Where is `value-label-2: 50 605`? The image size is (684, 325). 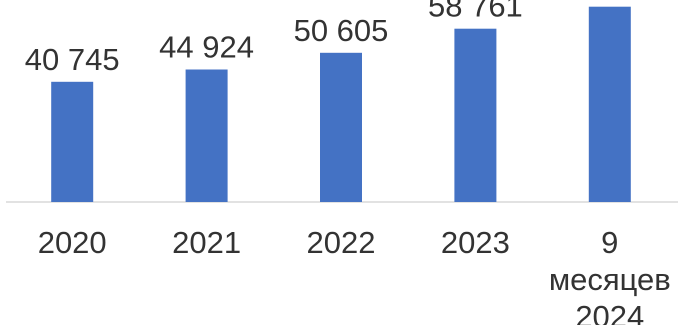
value-label-2: 50 605 is located at coordinates (341, 30).